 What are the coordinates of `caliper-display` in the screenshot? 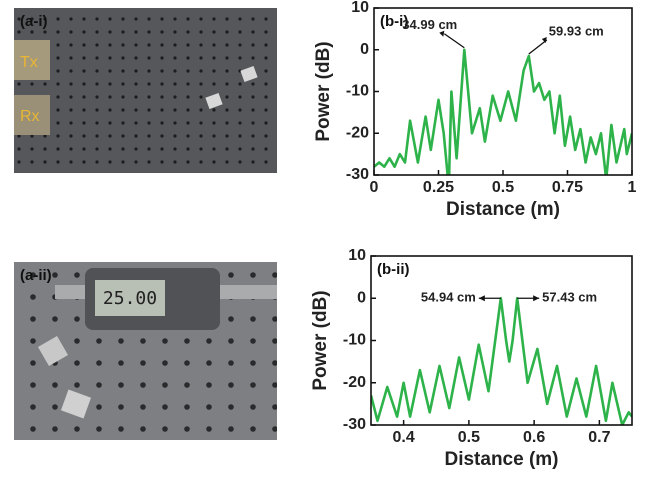 It's located at (130, 298).